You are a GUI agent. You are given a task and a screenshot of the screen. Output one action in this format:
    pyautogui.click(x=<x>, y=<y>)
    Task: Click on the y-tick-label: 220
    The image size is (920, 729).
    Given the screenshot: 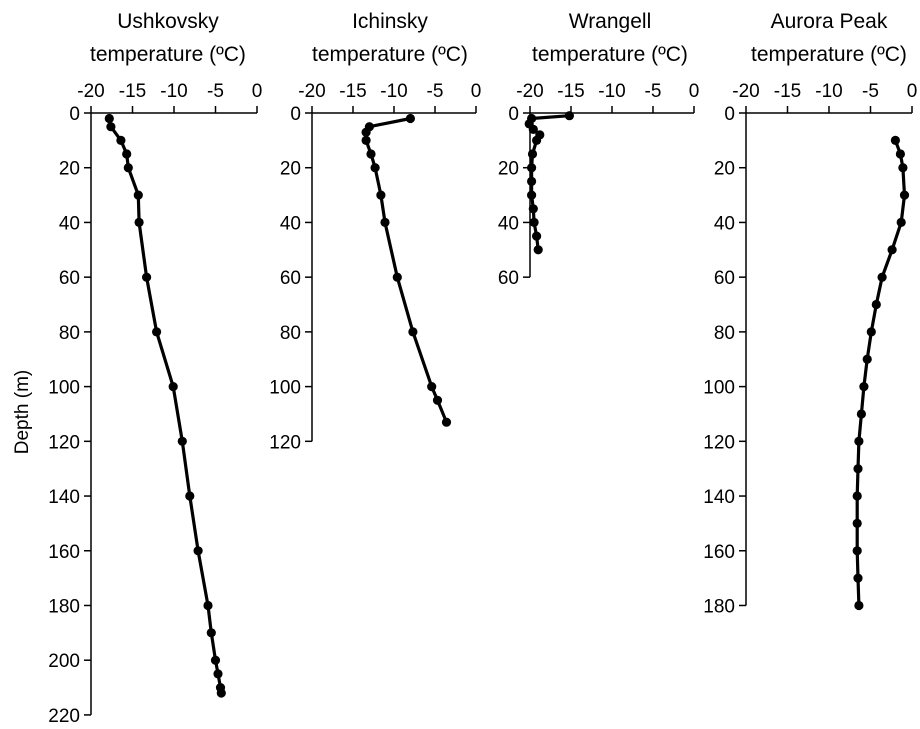 What is the action you would take?
    pyautogui.click(x=64, y=716)
    